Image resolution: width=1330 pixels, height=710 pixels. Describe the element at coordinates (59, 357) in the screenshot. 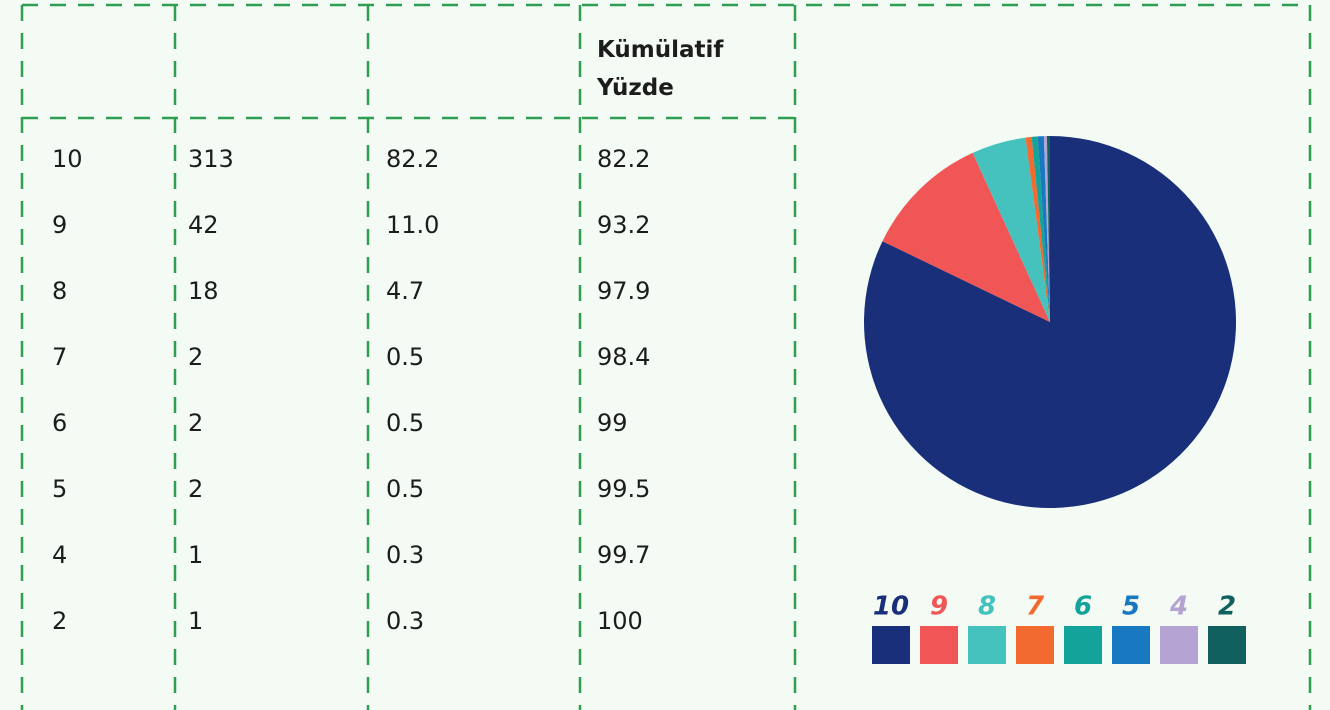

I see `table-cell: 7` at that location.